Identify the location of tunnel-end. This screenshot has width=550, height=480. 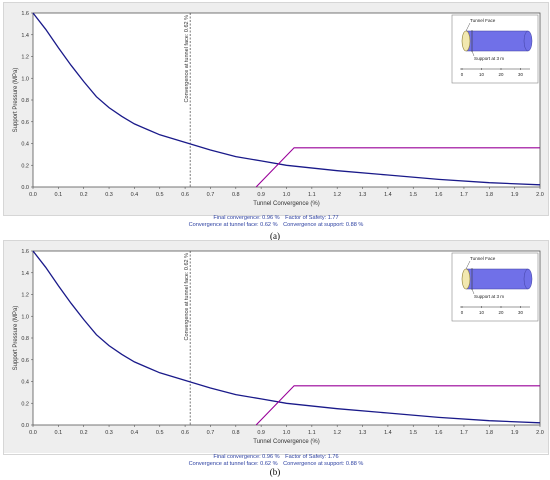
(528, 41).